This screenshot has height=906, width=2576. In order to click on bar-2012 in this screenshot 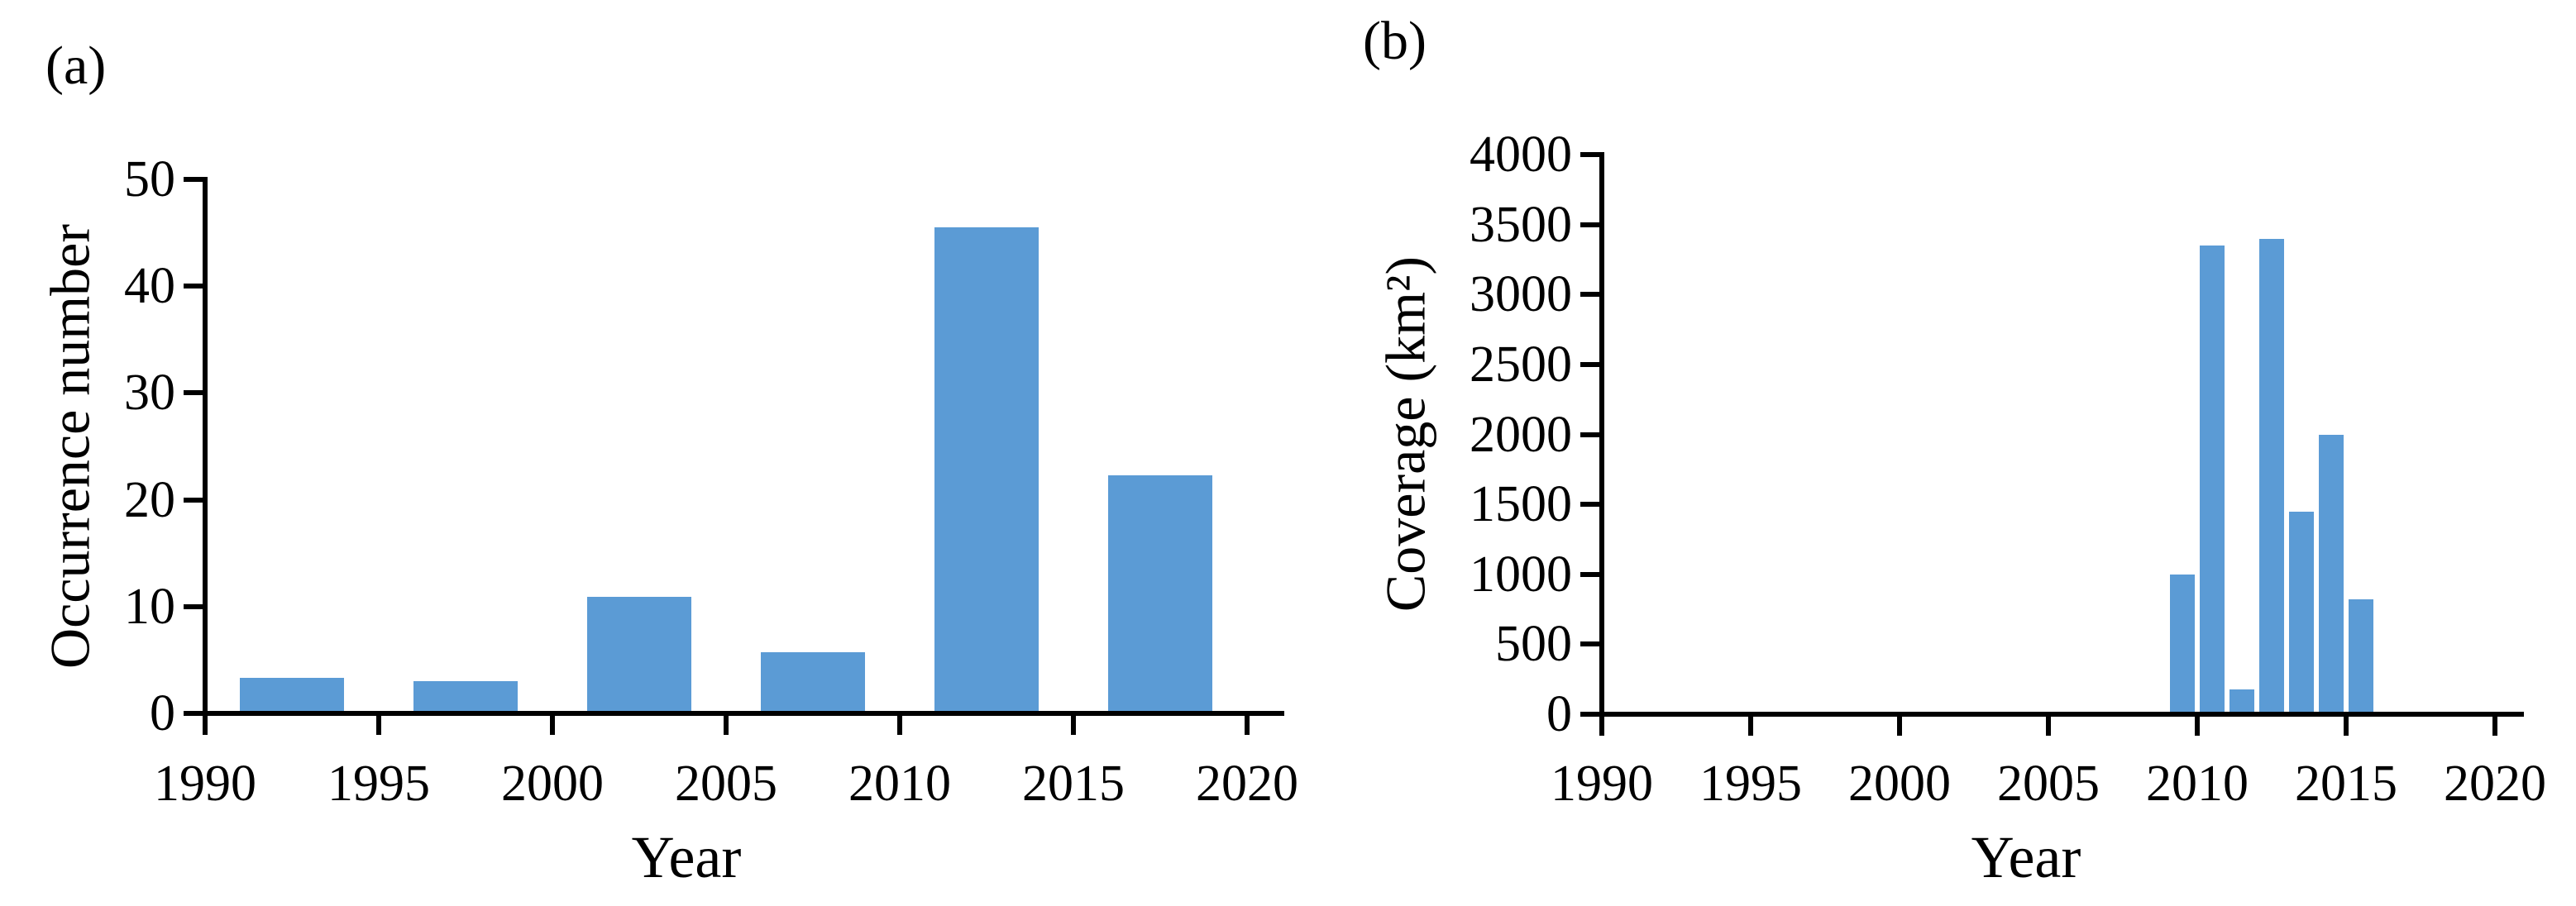, I will do `click(2271, 476)`.